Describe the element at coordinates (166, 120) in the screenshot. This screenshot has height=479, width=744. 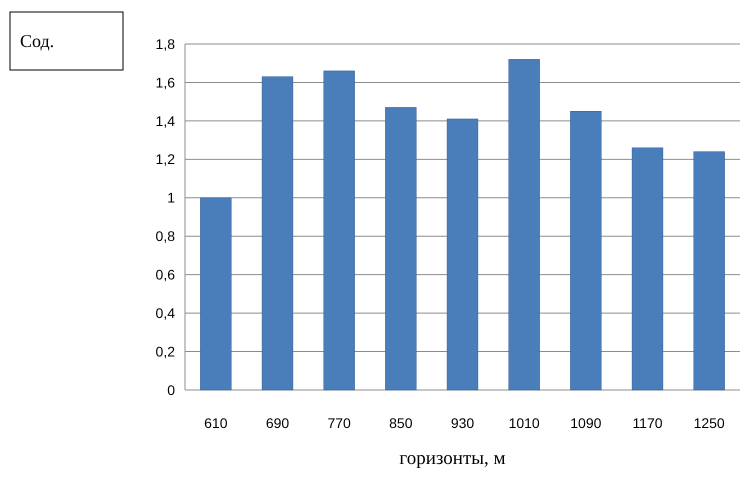
I see `y-tick-label: 1,4` at that location.